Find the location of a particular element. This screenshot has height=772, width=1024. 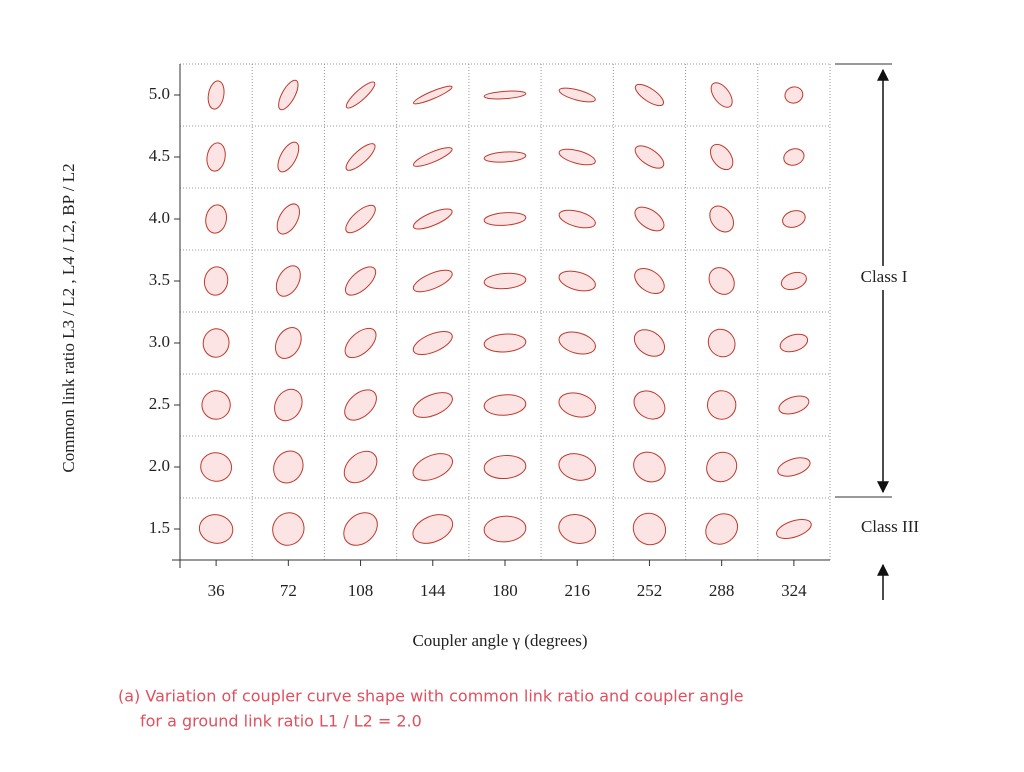

y-tick-label: 2.5 is located at coordinates (159, 403).